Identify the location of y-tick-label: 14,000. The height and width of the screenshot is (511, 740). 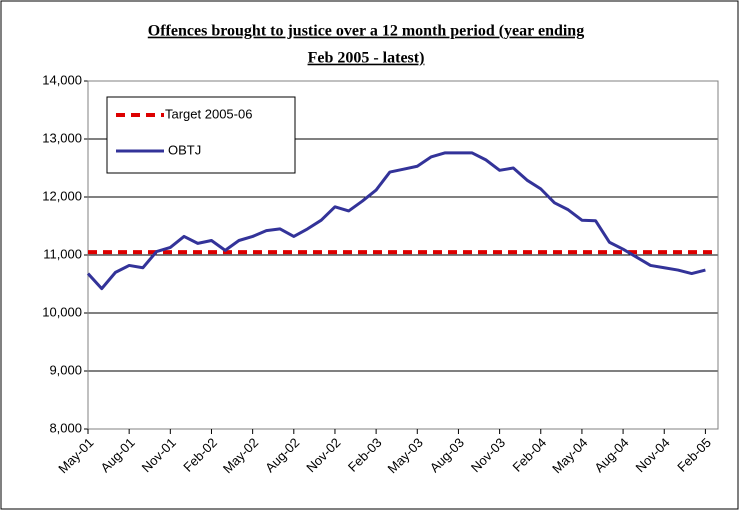
(62, 79).